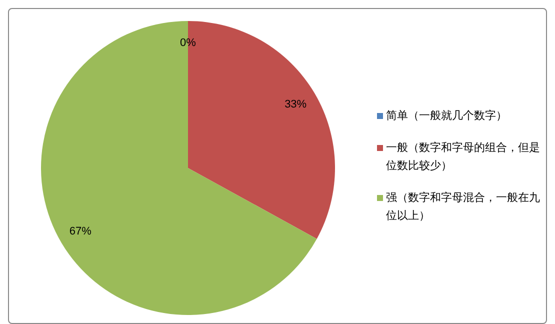  What do you see at coordinates (295, 104) in the screenshot?
I see `data-label: 33%` at bounding box center [295, 104].